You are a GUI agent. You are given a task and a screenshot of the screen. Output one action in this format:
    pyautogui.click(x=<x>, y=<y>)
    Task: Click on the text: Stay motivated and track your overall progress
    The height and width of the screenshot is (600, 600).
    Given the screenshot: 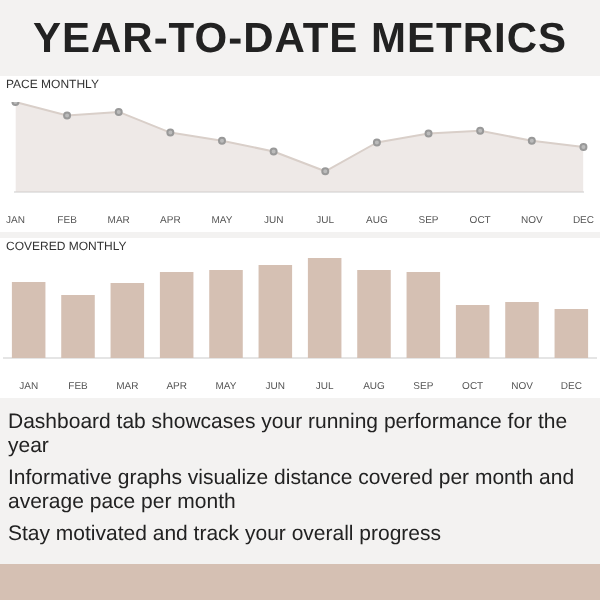 What is the action you would take?
    pyautogui.click(x=226, y=534)
    